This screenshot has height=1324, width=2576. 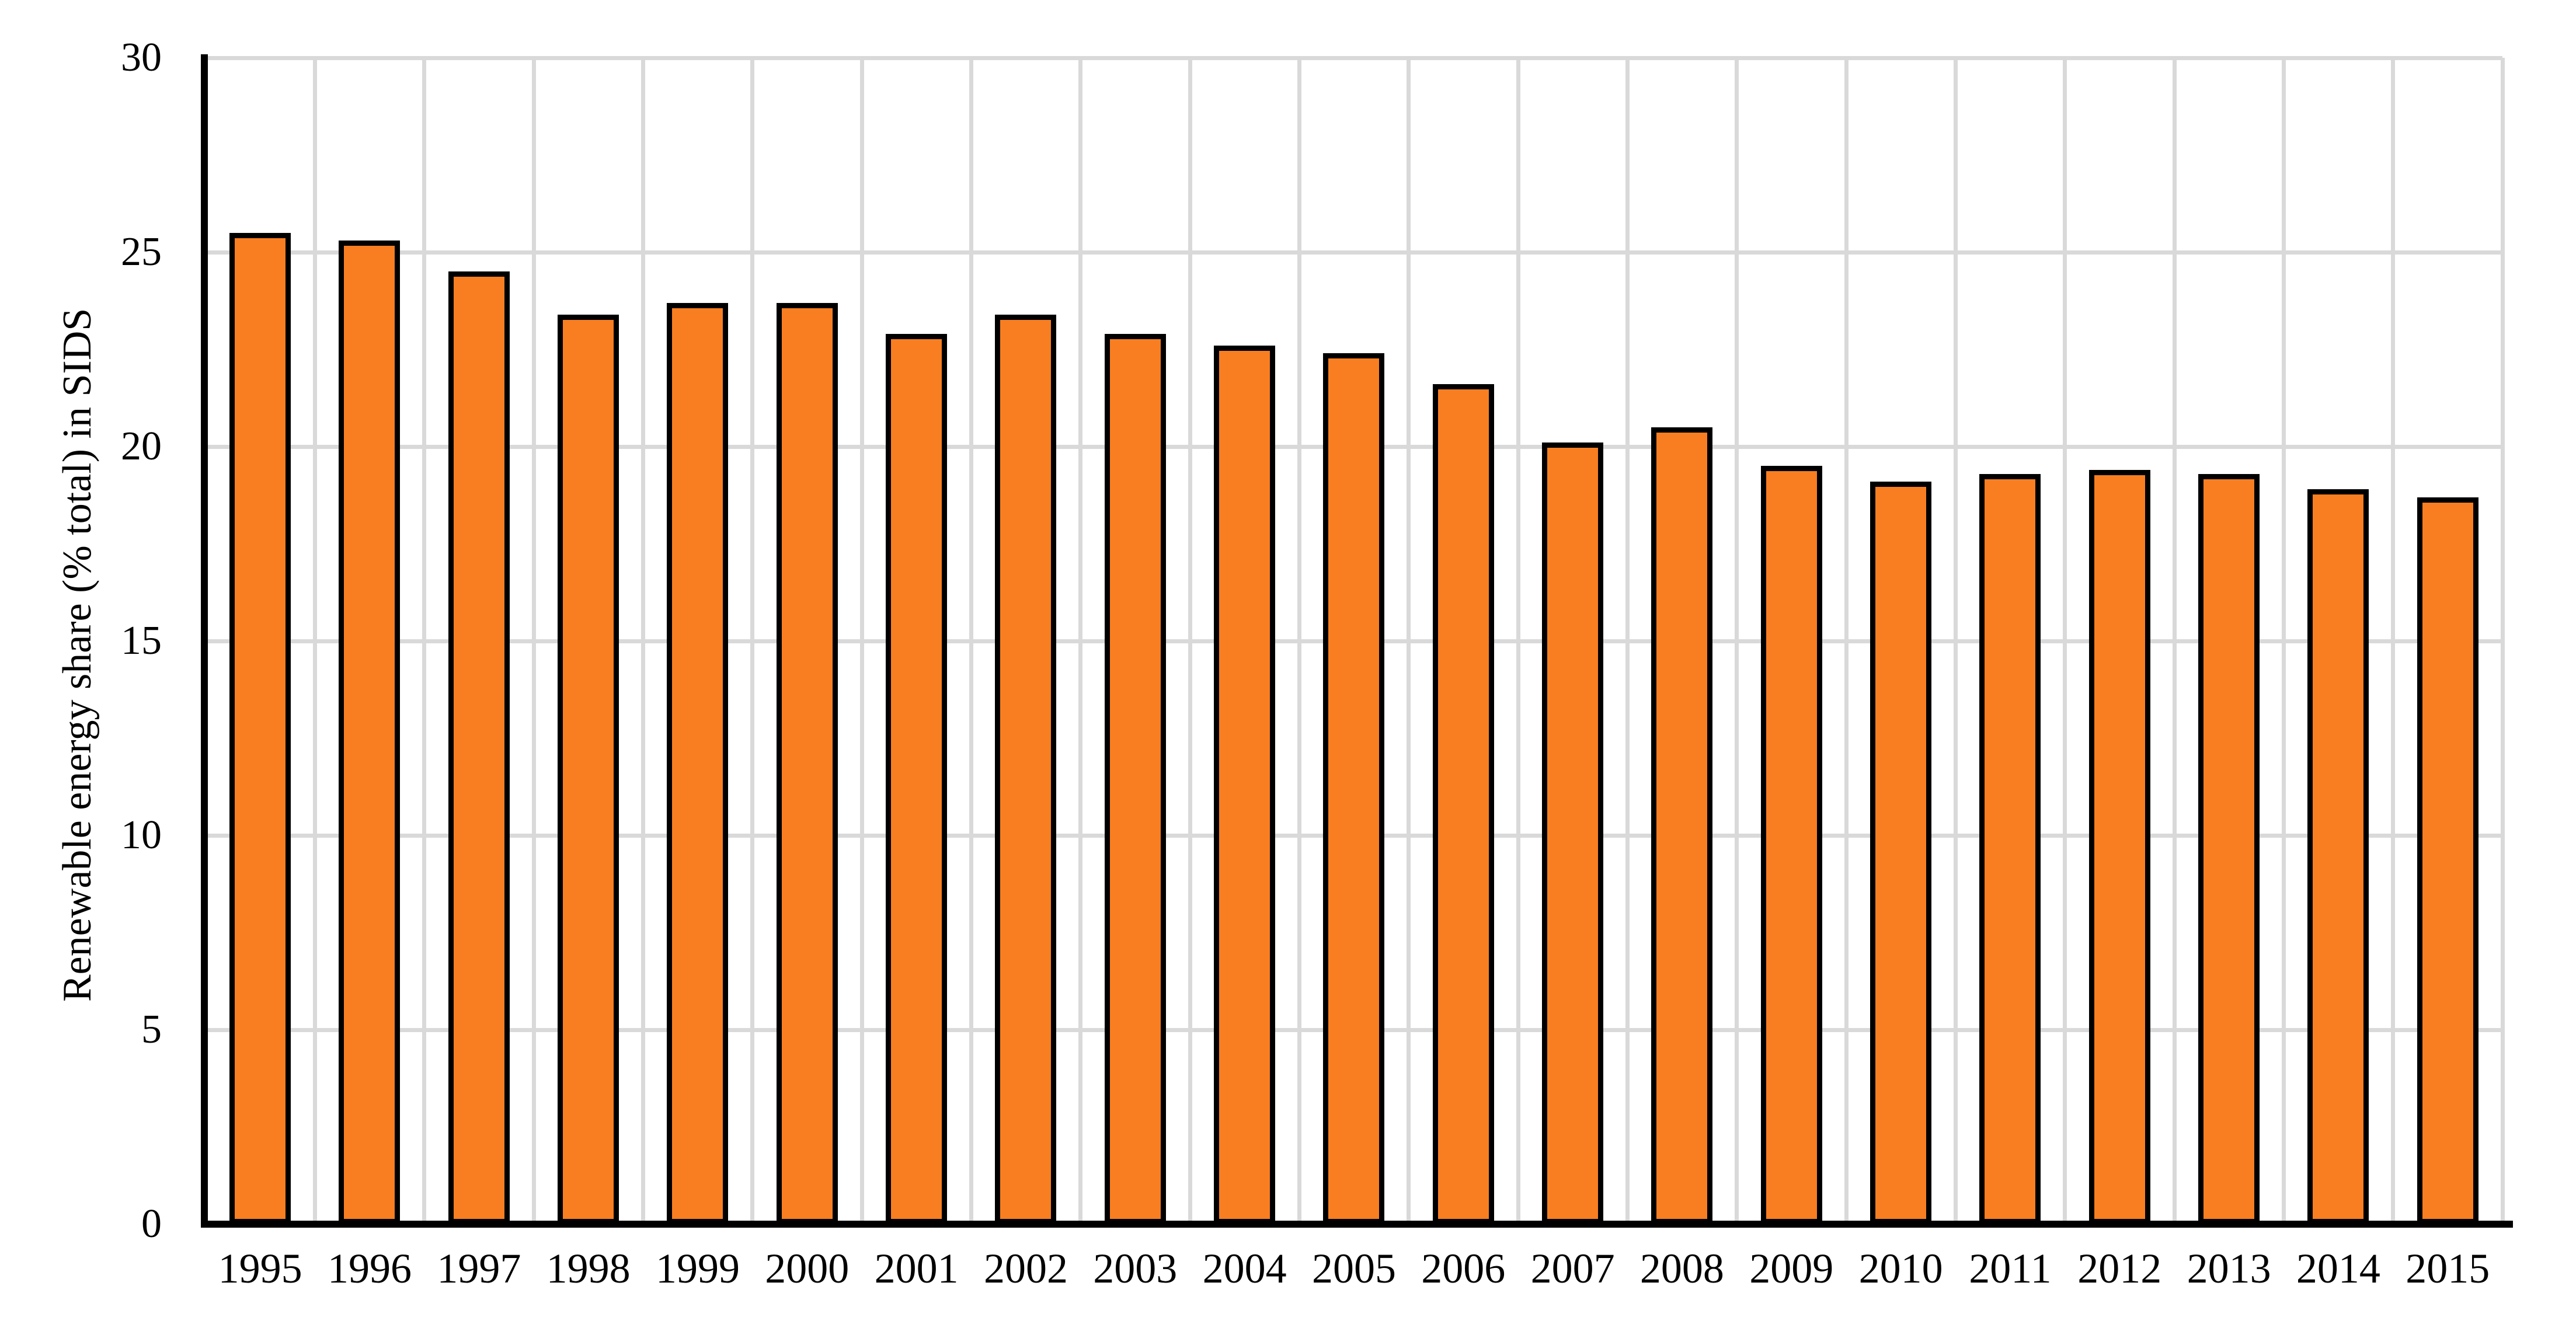 What do you see at coordinates (2119, 1269) in the screenshot?
I see `x-tick-label-2012: 2012` at bounding box center [2119, 1269].